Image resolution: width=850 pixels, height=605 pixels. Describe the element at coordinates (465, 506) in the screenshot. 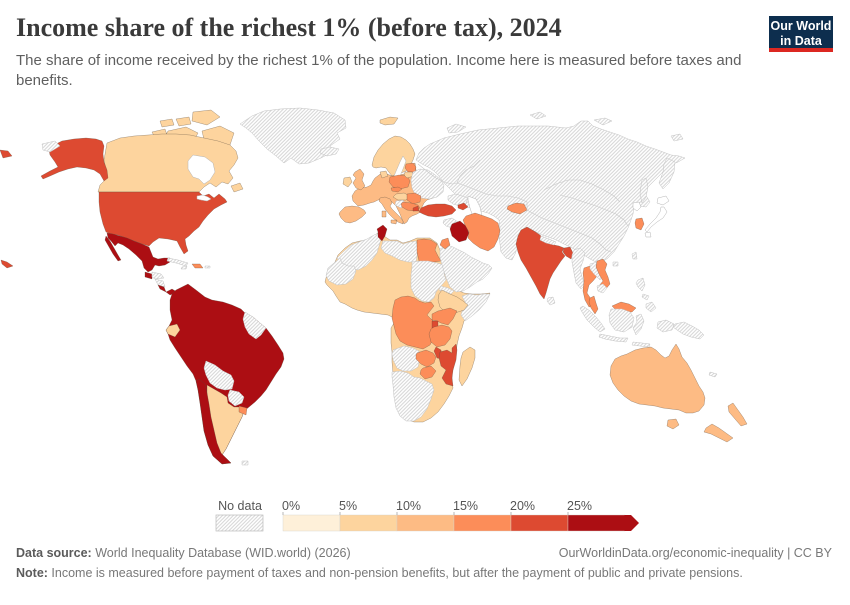

I see `svg-text: 15%` at that location.